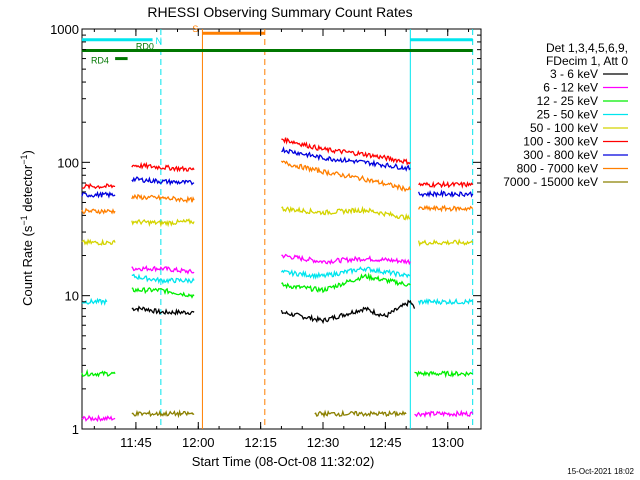 The image size is (640, 480). Describe the element at coordinates (323, 442) in the screenshot. I see `x-tick-label-12-30: 12:30` at that location.